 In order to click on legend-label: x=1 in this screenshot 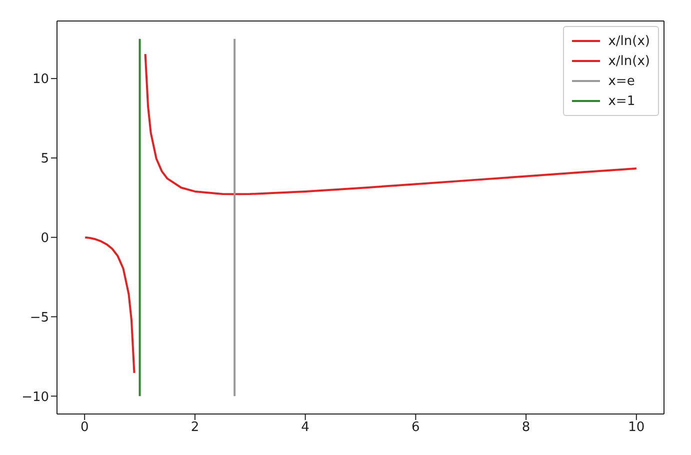, I will do `click(622, 101)`.